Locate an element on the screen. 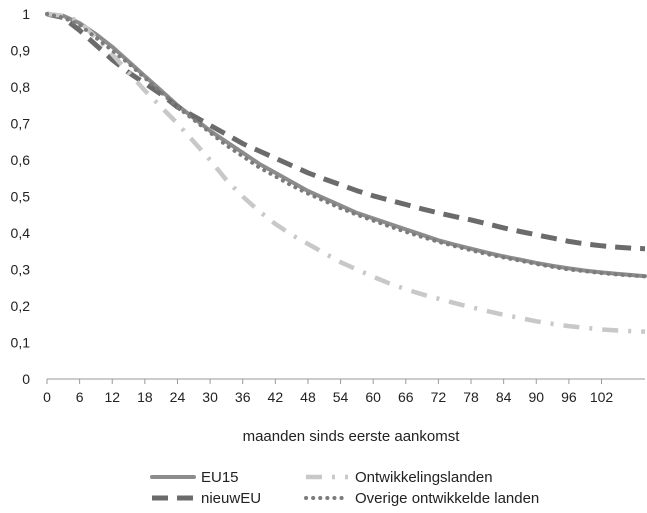 This screenshot has height=513, width=647. legend-item: EU15 is located at coordinates (194, 477).